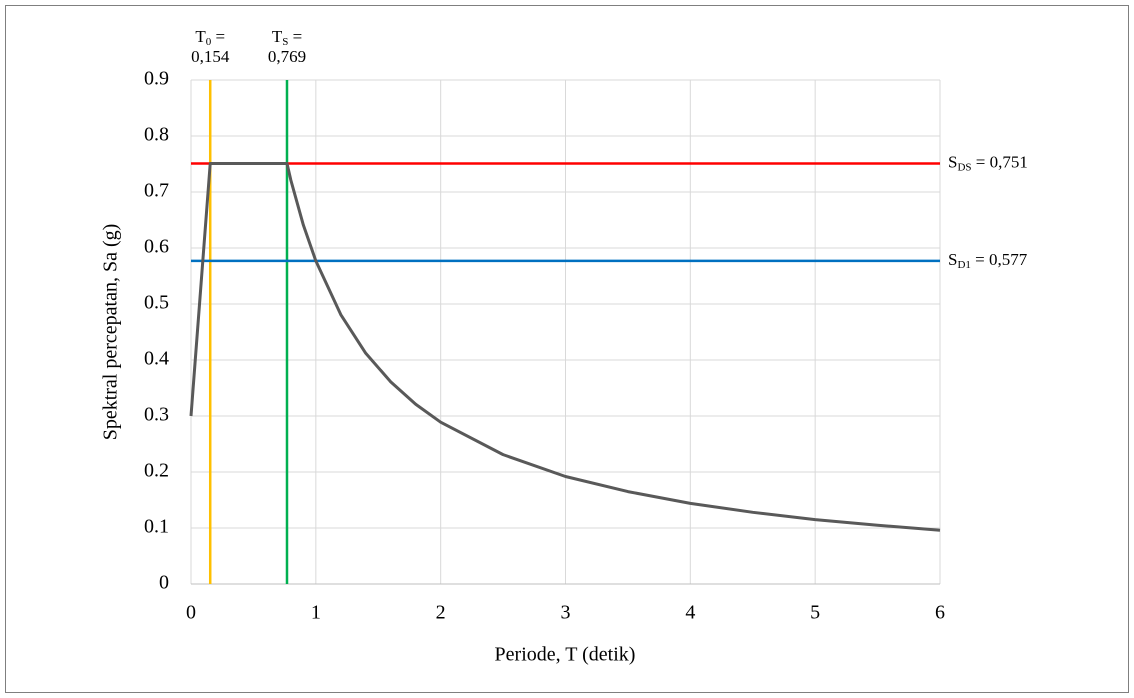  Describe the element at coordinates (164, 583) in the screenshot. I see `y-tick-label: 0` at that location.